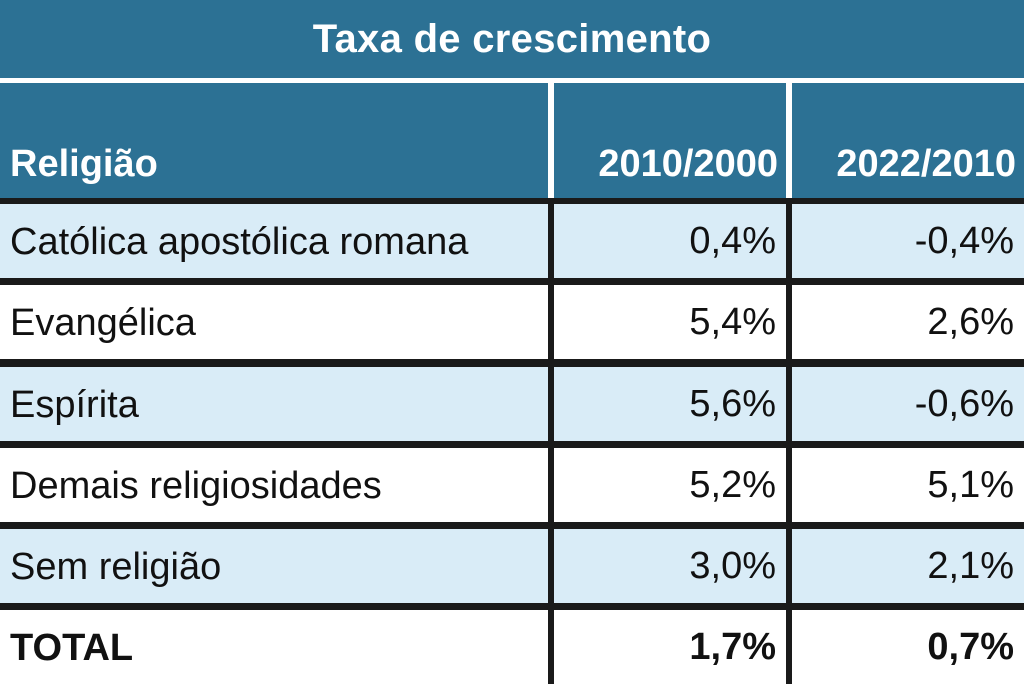 The image size is (1024, 684). I want to click on total-value: 1,7%, so click(670, 647).